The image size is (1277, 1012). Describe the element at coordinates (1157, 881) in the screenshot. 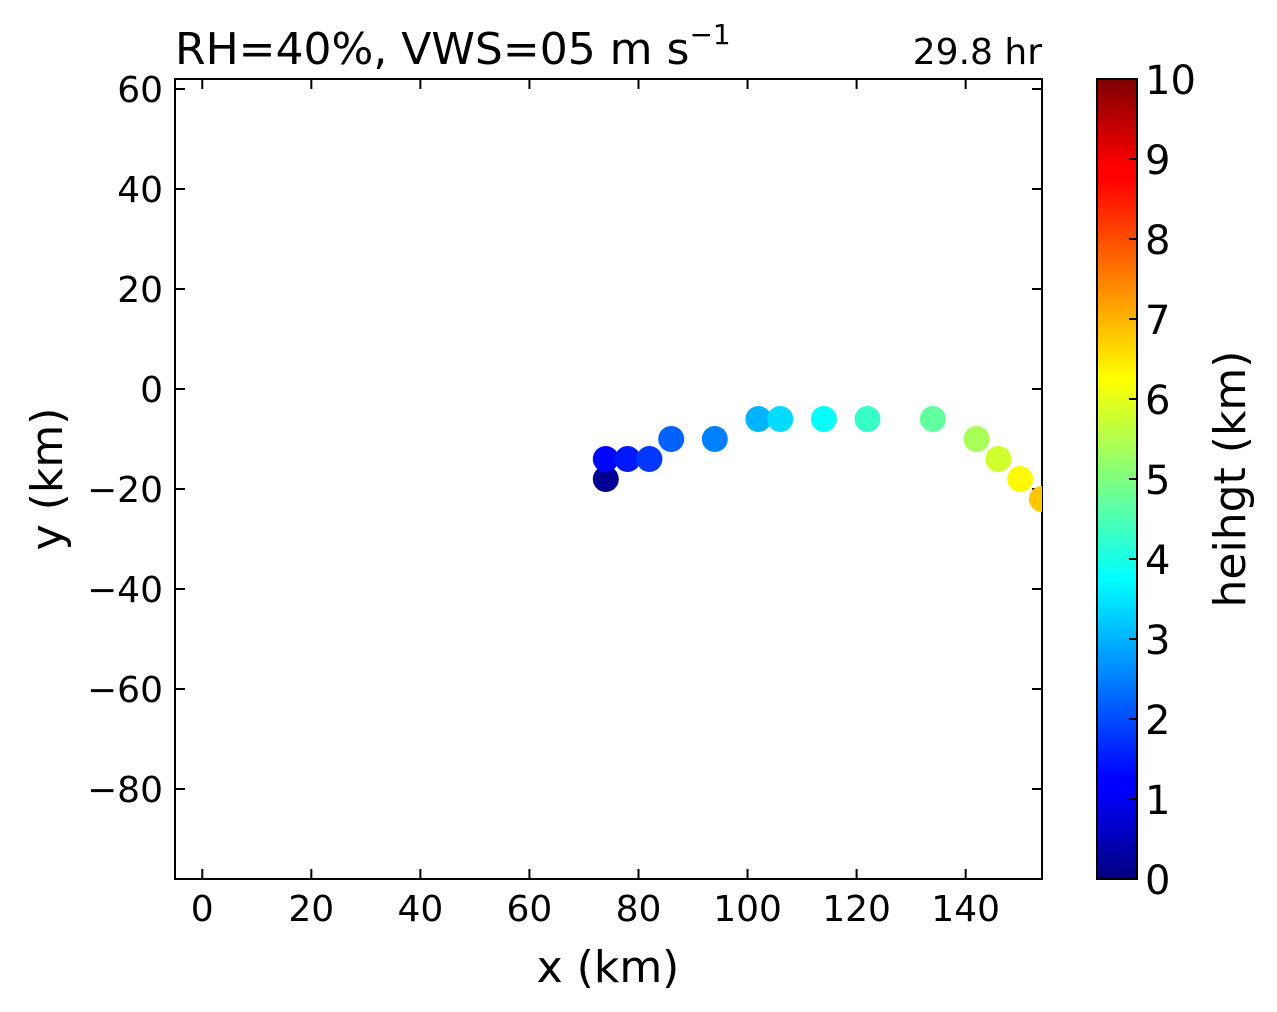

I see `colorbar-tick-label: 0` at that location.